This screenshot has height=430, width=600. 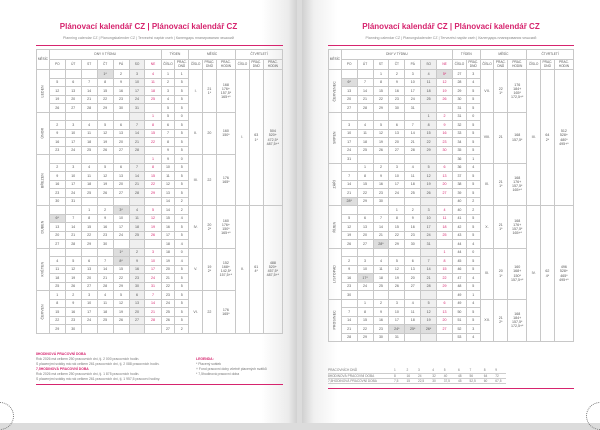 What do you see at coordinates (160, 167) in the screenshot?
I see `calendar-row: 2 3 4 5 6 7 8 10 5` at bounding box center [160, 167].